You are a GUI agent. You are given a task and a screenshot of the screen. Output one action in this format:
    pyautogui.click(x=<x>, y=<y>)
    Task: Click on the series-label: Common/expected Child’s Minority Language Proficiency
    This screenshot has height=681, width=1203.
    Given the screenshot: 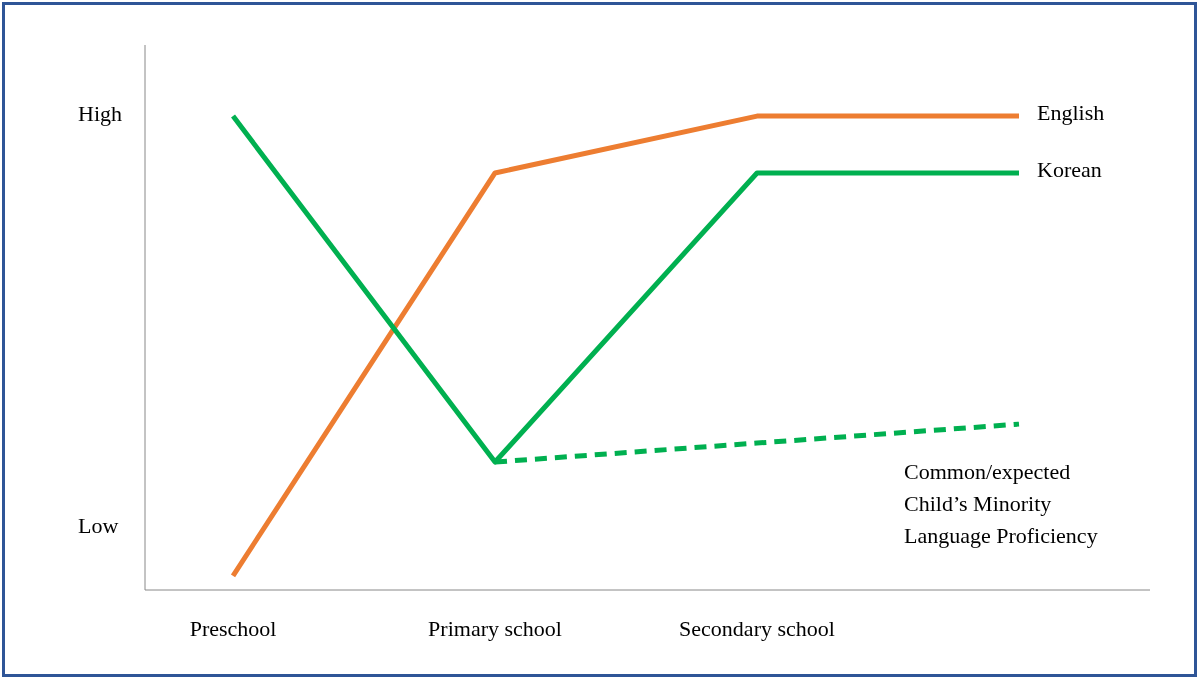 What is the action you would take?
    pyautogui.click(x=1001, y=504)
    